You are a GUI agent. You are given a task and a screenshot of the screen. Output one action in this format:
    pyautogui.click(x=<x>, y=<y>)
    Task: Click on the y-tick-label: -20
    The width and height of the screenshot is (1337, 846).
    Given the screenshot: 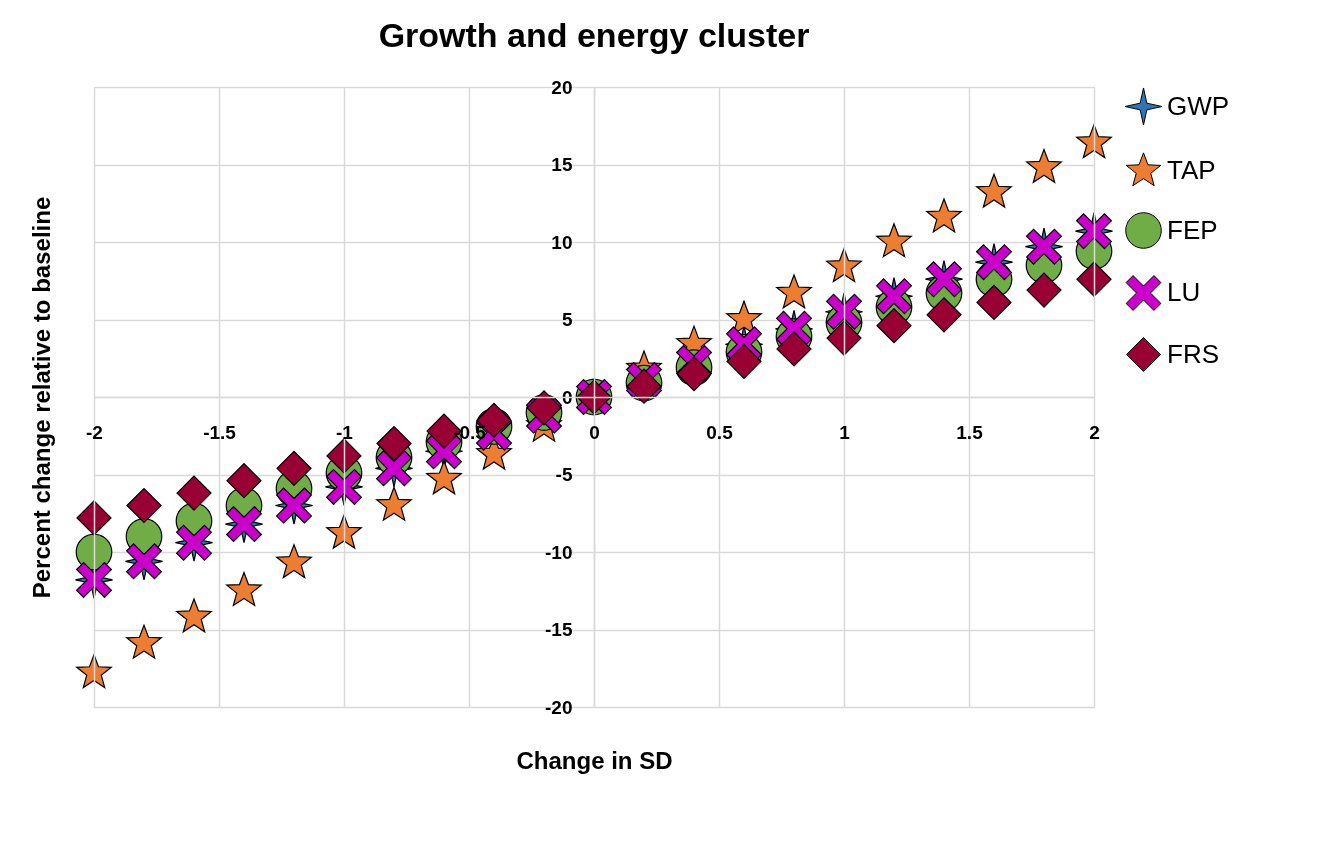 What is the action you would take?
    pyautogui.click(x=559, y=707)
    